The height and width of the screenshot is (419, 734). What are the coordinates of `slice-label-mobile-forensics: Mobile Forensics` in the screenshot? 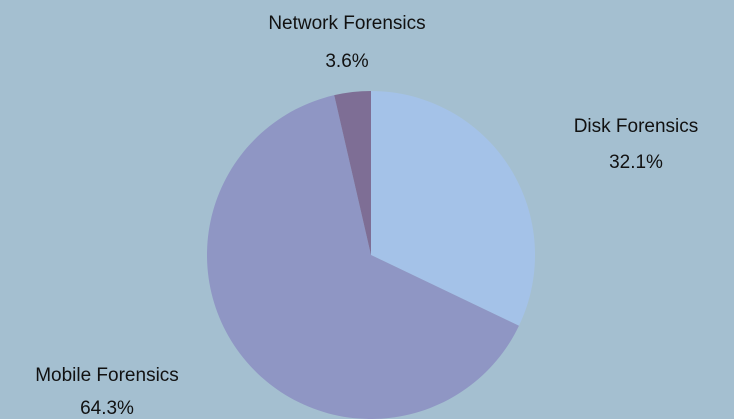 It's located at (107, 375).